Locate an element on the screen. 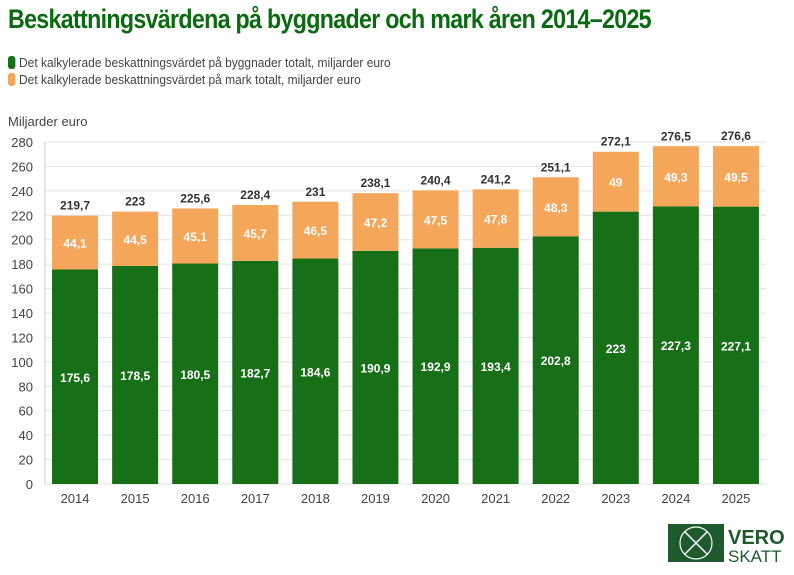  x-tick-label: 2025 is located at coordinates (735, 498).